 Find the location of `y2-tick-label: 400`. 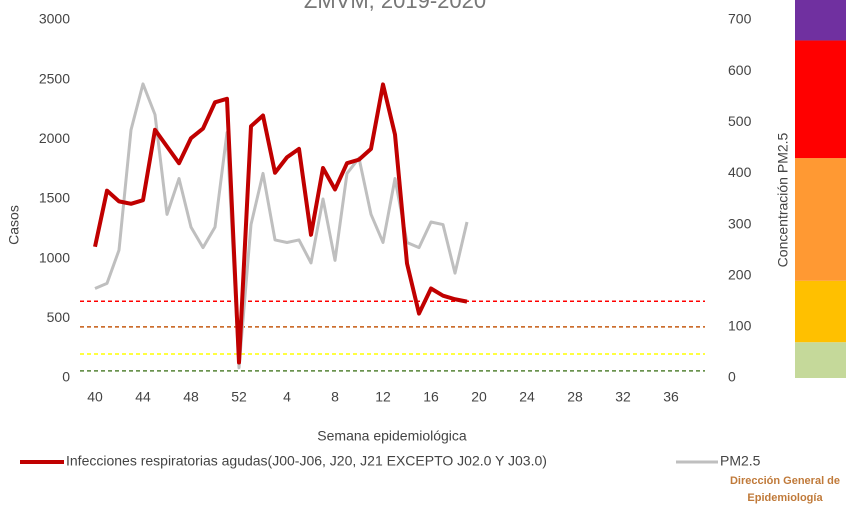

y2-tick-label: 400 is located at coordinates (740, 172).